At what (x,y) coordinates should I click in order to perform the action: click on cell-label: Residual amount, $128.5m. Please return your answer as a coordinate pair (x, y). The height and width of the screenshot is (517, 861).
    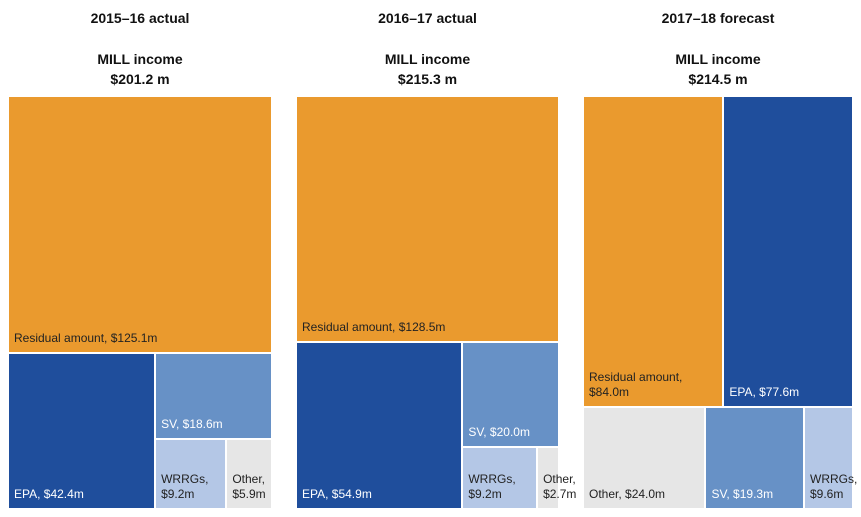
    Looking at the image, I should click on (374, 327).